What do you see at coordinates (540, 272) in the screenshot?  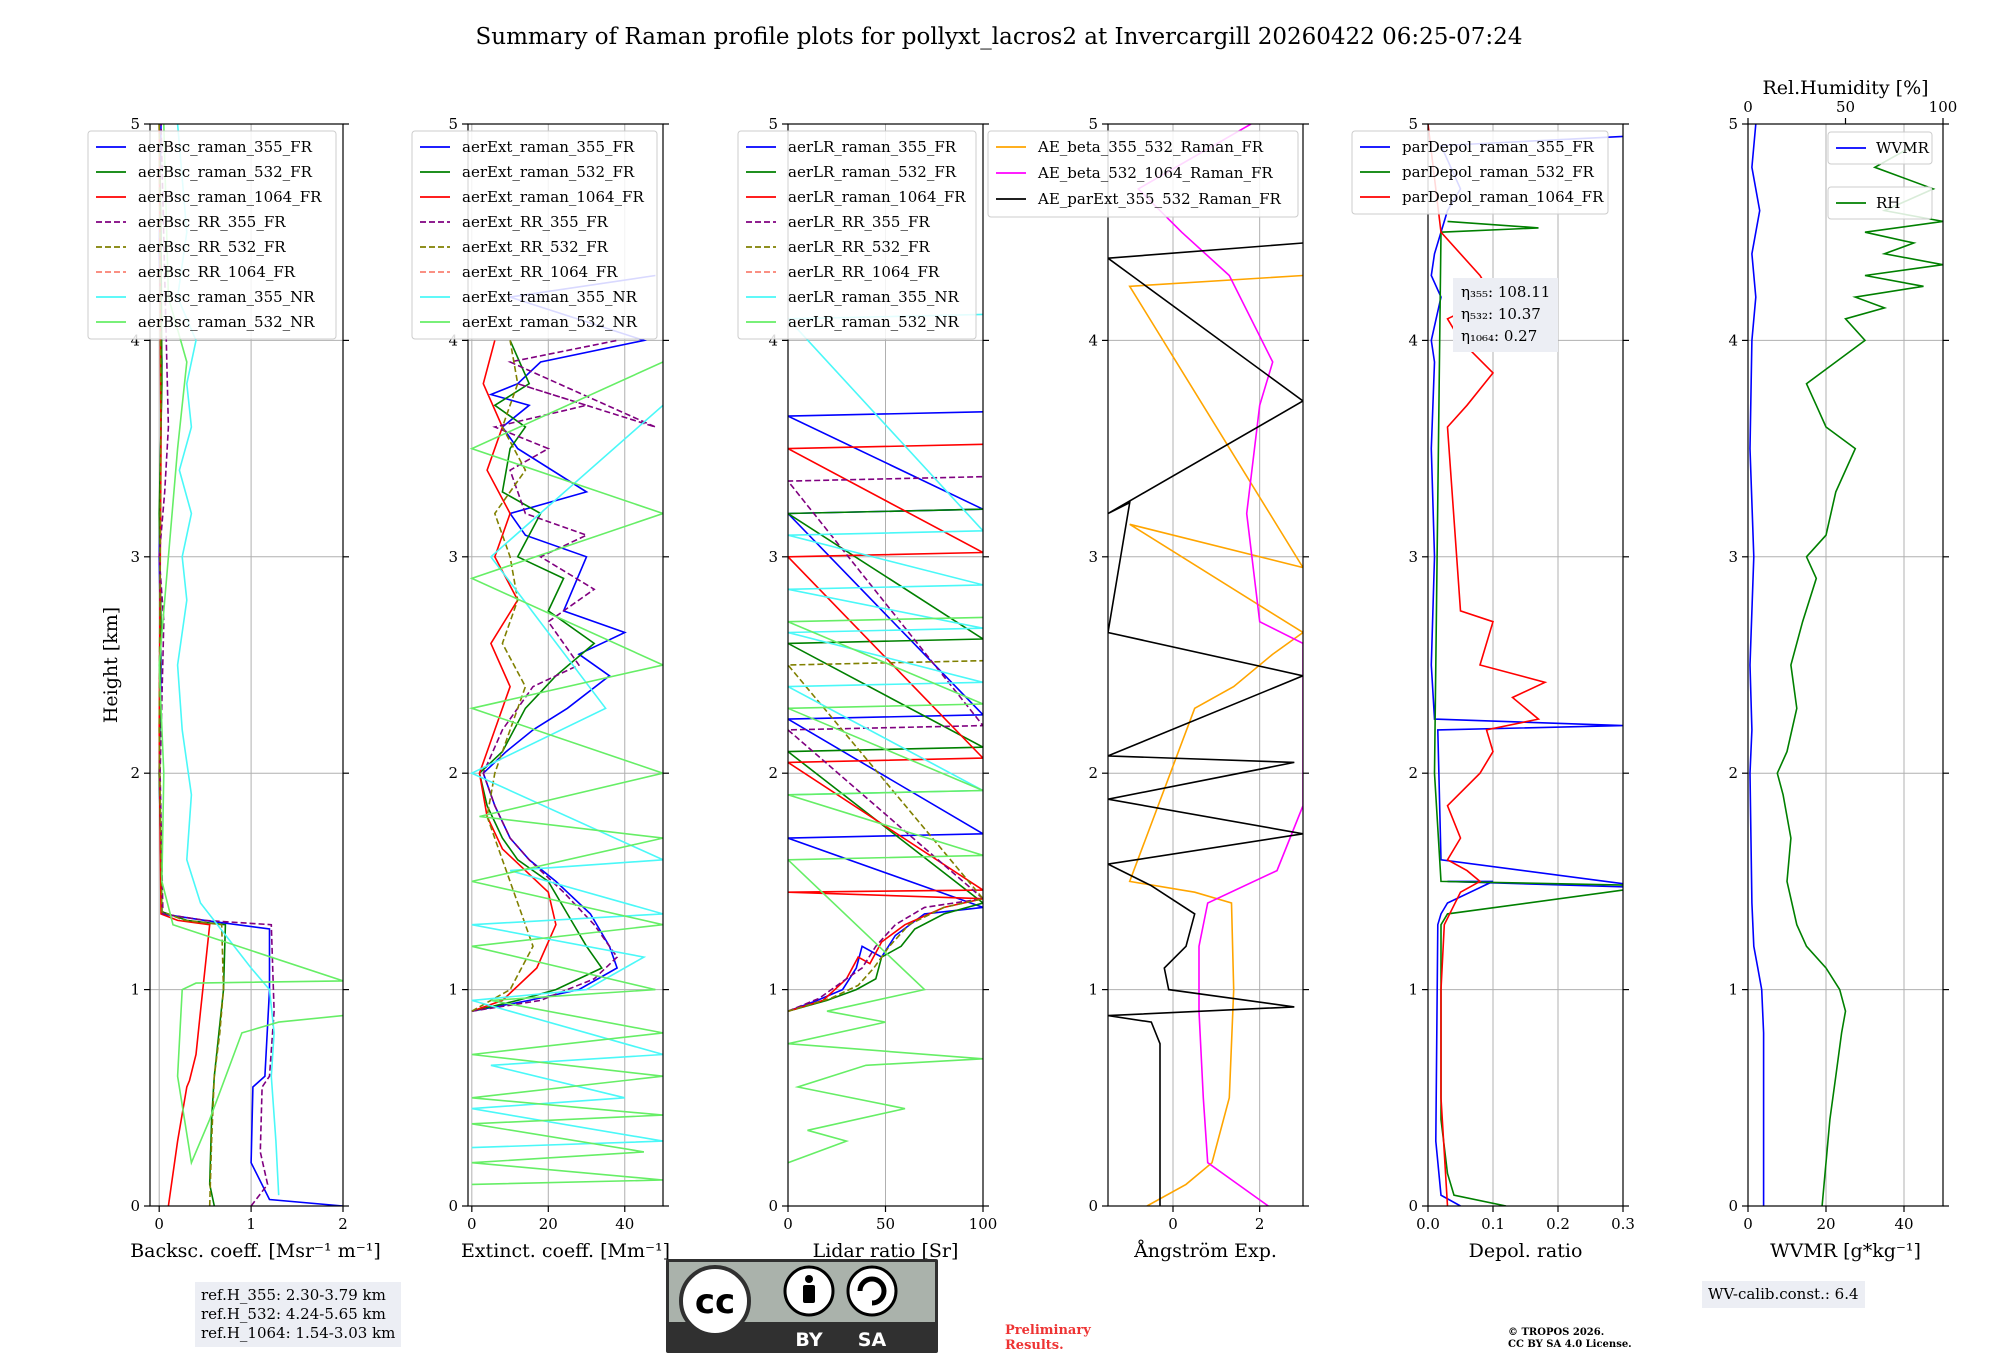 I see `legend-label: aerExt_RR_1064_FR` at bounding box center [540, 272].